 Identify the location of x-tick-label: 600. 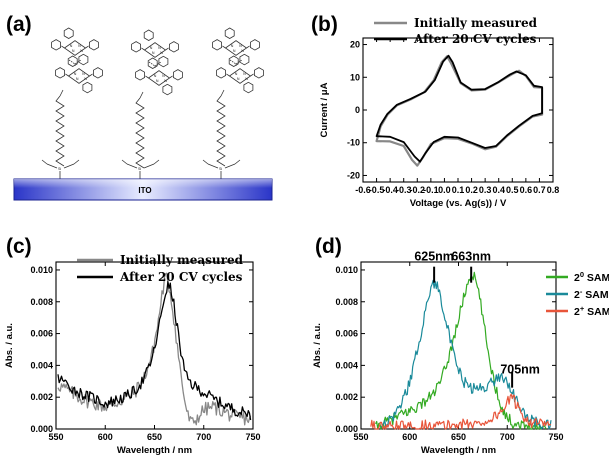
(105, 437).